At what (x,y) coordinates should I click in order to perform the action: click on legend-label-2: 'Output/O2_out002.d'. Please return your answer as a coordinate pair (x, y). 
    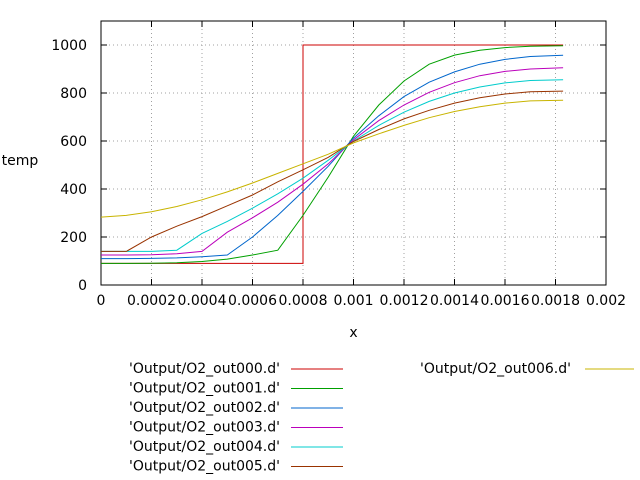
    Looking at the image, I should click on (204, 408).